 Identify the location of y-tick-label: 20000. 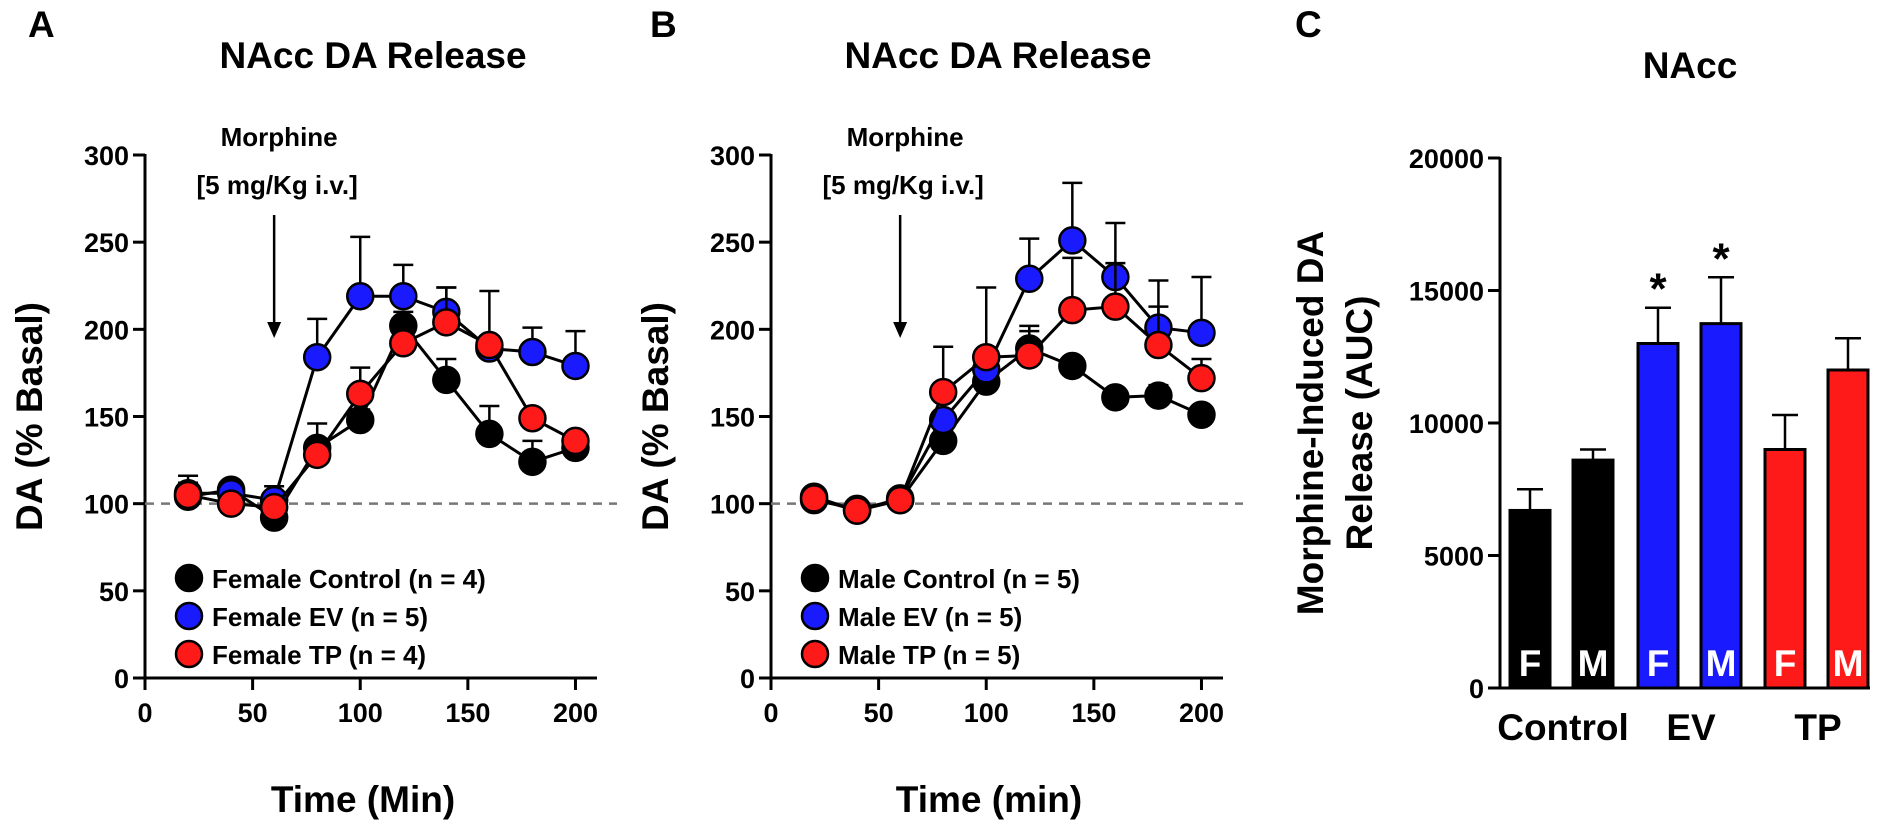
(1446, 159).